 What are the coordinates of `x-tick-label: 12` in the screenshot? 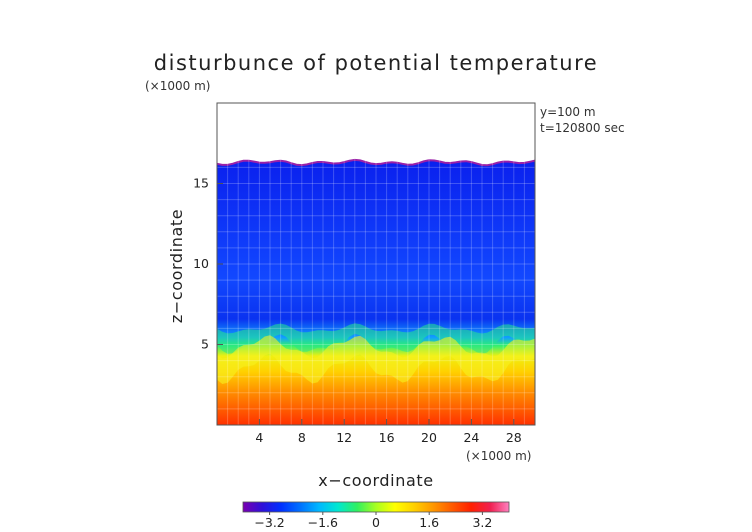 It's located at (344, 437).